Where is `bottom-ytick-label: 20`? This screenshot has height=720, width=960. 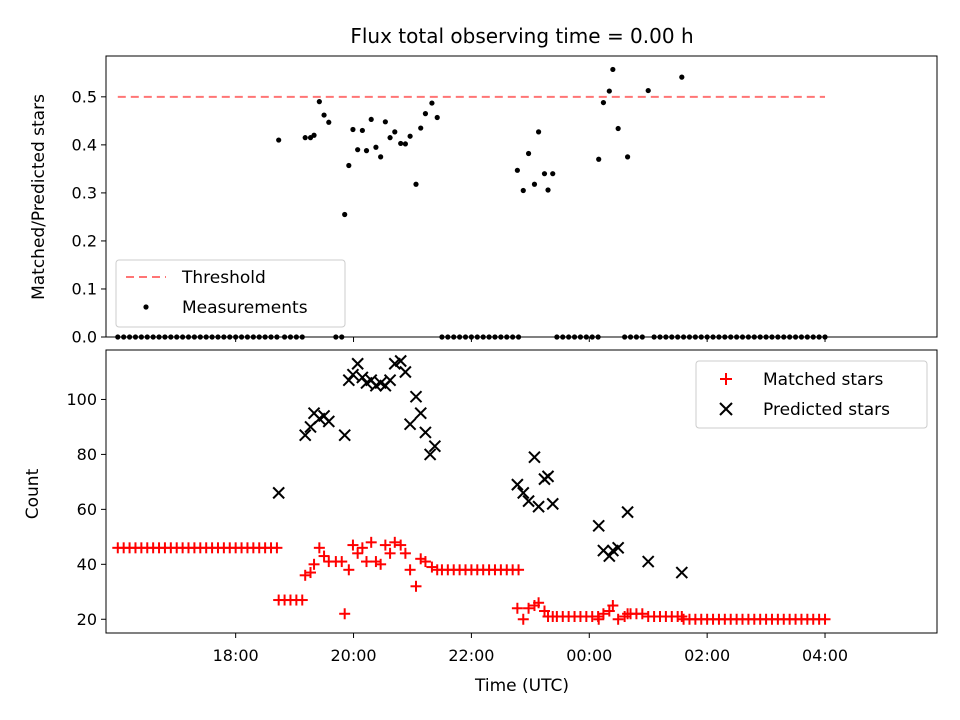
bottom-ytick-label: 20 is located at coordinates (87, 619).